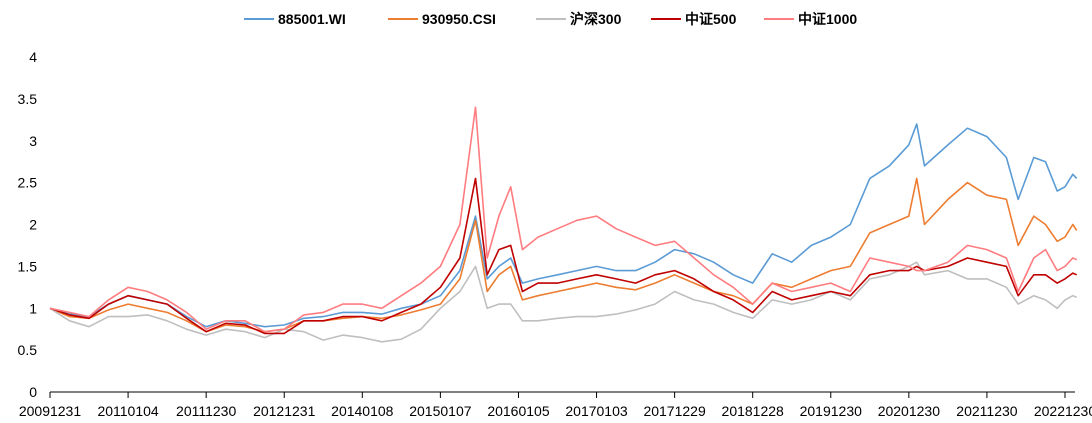 The height and width of the screenshot is (423, 1092). I want to click on y-tick-label: 1, so click(33, 308).